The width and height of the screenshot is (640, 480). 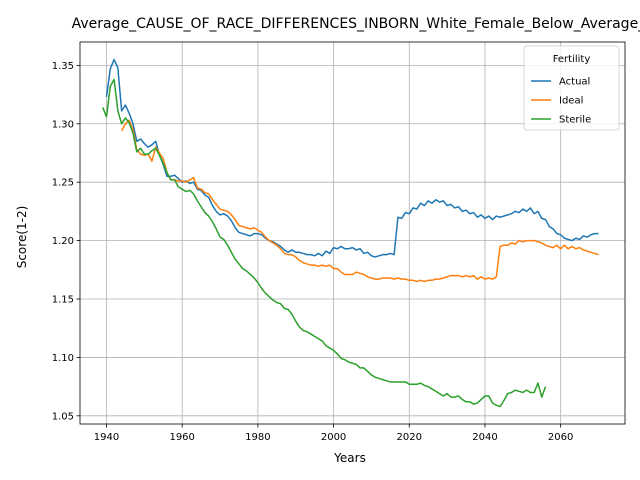 I want to click on y-tick-label: 1.15, so click(x=63, y=300).